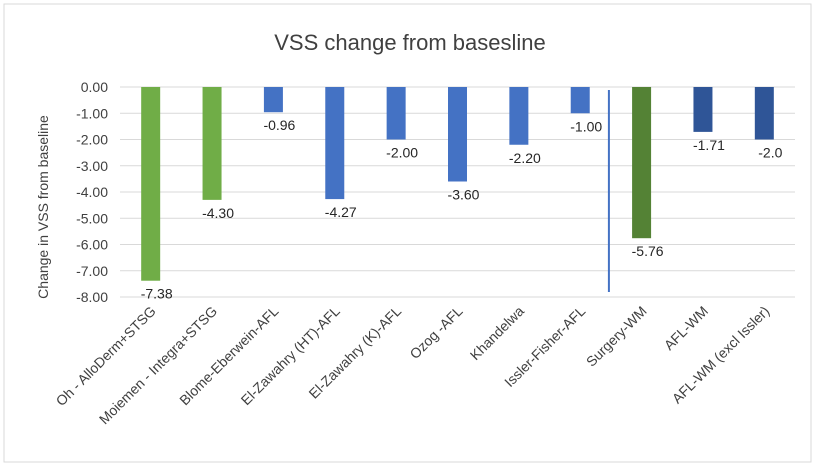  Describe the element at coordinates (92, 140) in the screenshot. I see `y-tick-label: -2.00` at that location.